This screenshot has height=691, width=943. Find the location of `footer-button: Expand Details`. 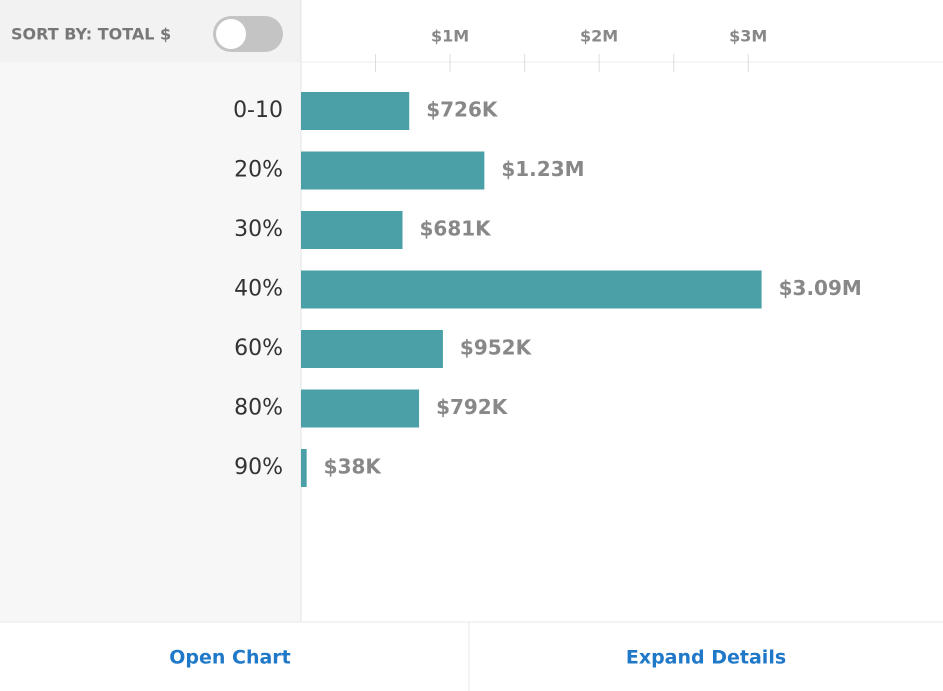

footer-button: Expand Details is located at coordinates (706, 658).